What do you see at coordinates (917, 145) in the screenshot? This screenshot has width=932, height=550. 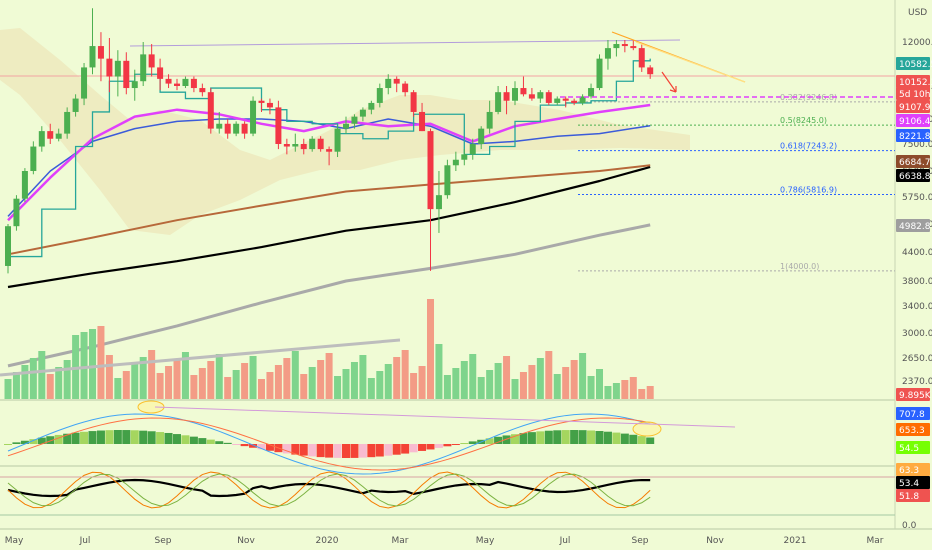 I see `y-tick-label: 7500.0` at bounding box center [917, 145].